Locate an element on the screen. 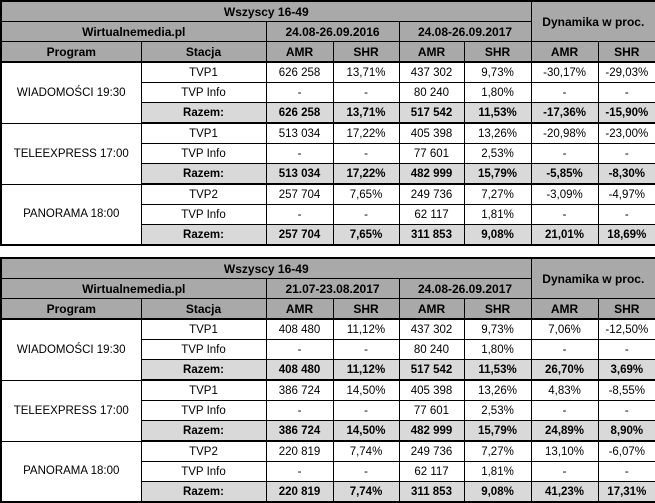 The height and width of the screenshot is (503, 655). header-row-columns: Program Stacja AMR SHR AMR SHR AMR SHR is located at coordinates (327, 52).